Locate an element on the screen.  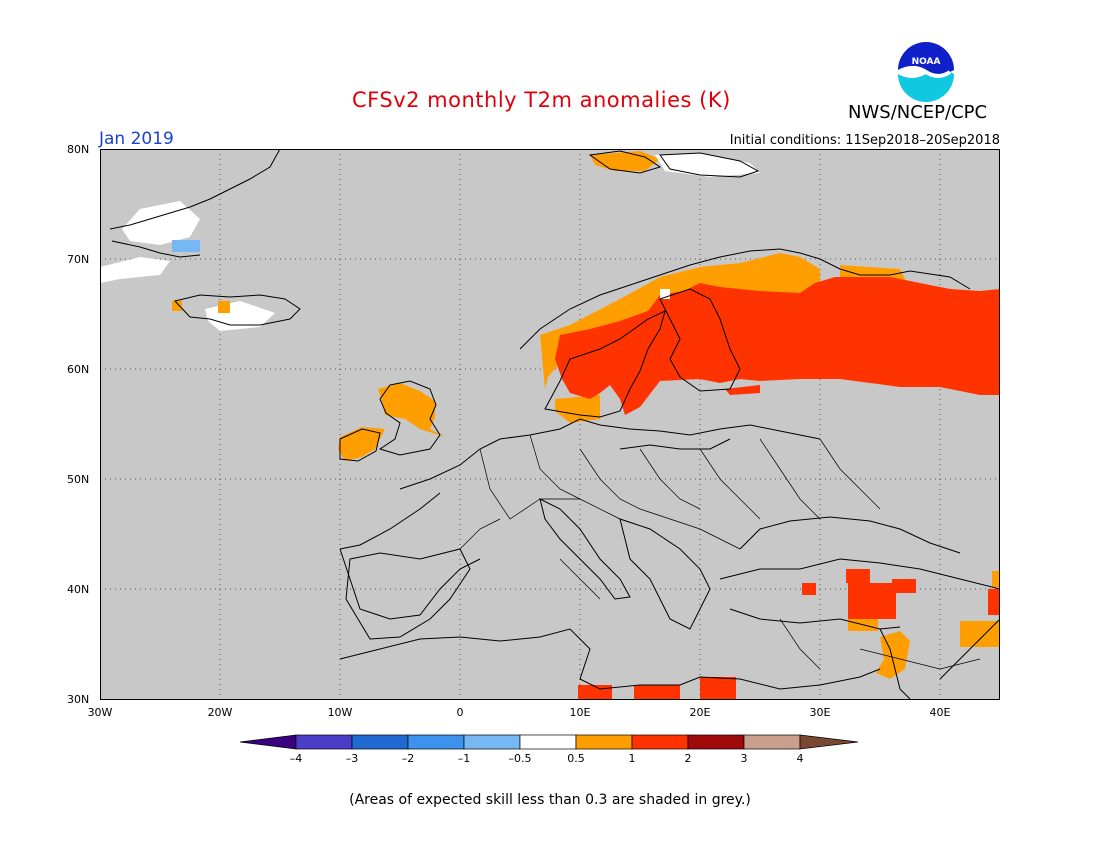
color-legend: –4 –3 –2 –1 –0.5 0.5 1 2 3 4 is located at coordinates (549, 749).